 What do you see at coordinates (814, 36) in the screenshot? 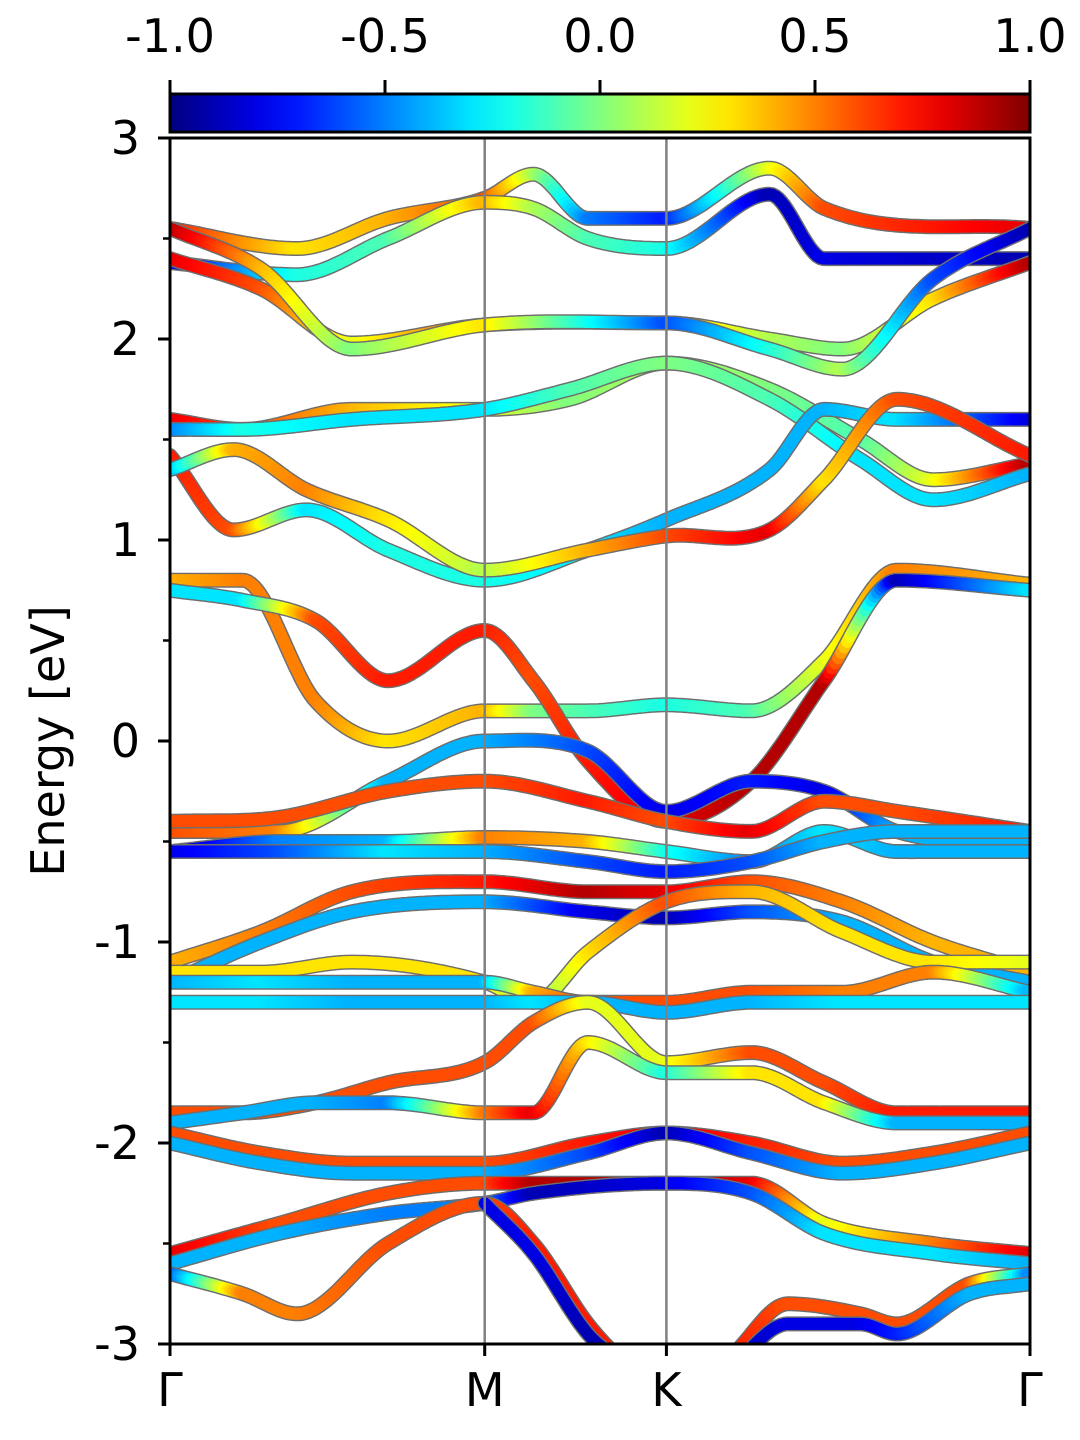
I see `colorbar-tick-label: 0.5` at bounding box center [814, 36].